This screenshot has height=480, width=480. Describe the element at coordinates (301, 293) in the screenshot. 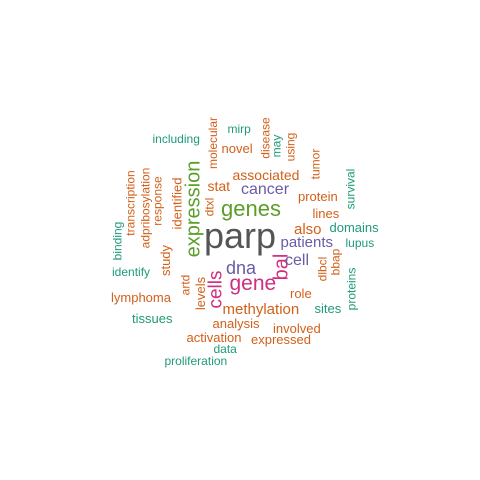

I see `cloud-word-role: role` at that location.